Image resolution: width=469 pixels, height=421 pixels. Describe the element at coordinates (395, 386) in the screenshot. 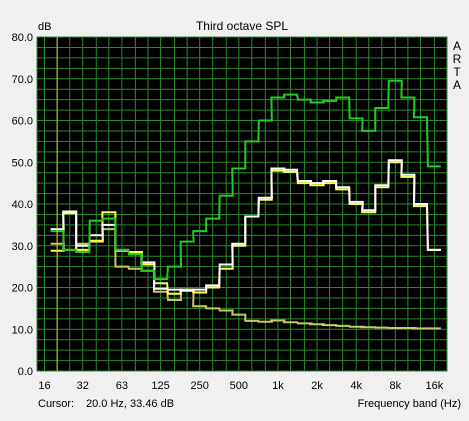

I see `x-tick-label: 8k` at that location.